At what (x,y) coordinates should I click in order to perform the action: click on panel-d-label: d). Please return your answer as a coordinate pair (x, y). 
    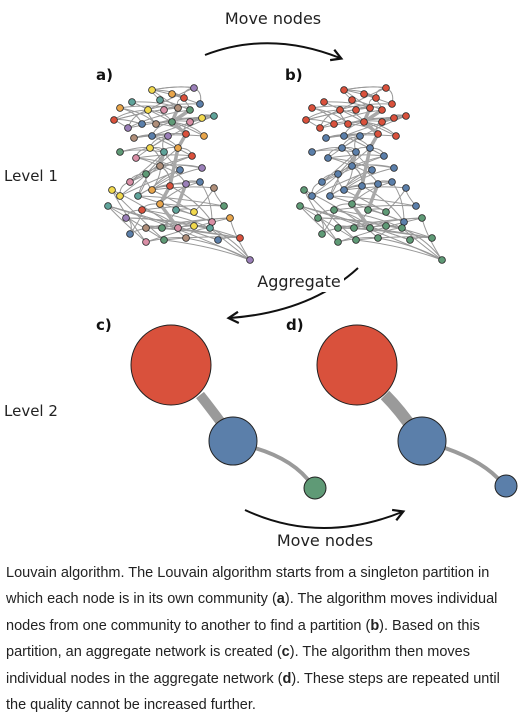
    Looking at the image, I should click on (295, 325).